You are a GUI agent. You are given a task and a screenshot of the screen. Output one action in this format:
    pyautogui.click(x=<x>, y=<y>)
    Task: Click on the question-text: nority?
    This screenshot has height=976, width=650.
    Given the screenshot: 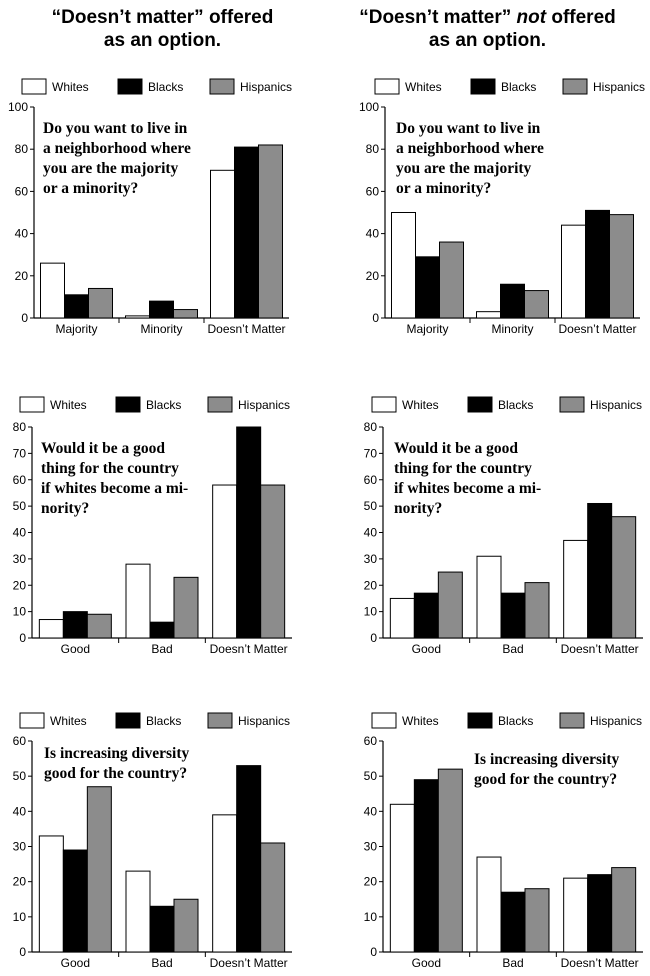 What is the action you would take?
    pyautogui.click(x=418, y=508)
    